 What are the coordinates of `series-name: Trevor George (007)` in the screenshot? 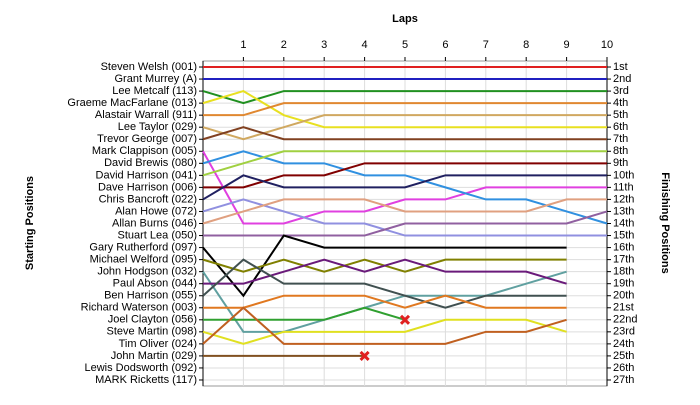 It's located at (147, 139).